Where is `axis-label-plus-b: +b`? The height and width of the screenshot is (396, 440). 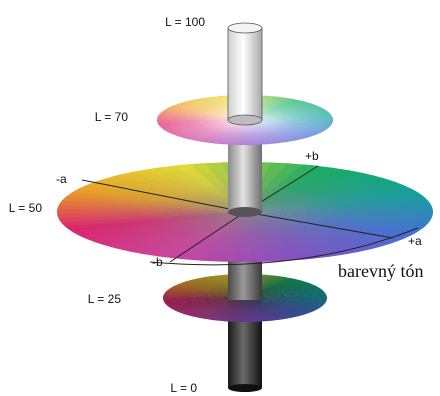
axis-label-plus-b: +b is located at coordinates (312, 156).